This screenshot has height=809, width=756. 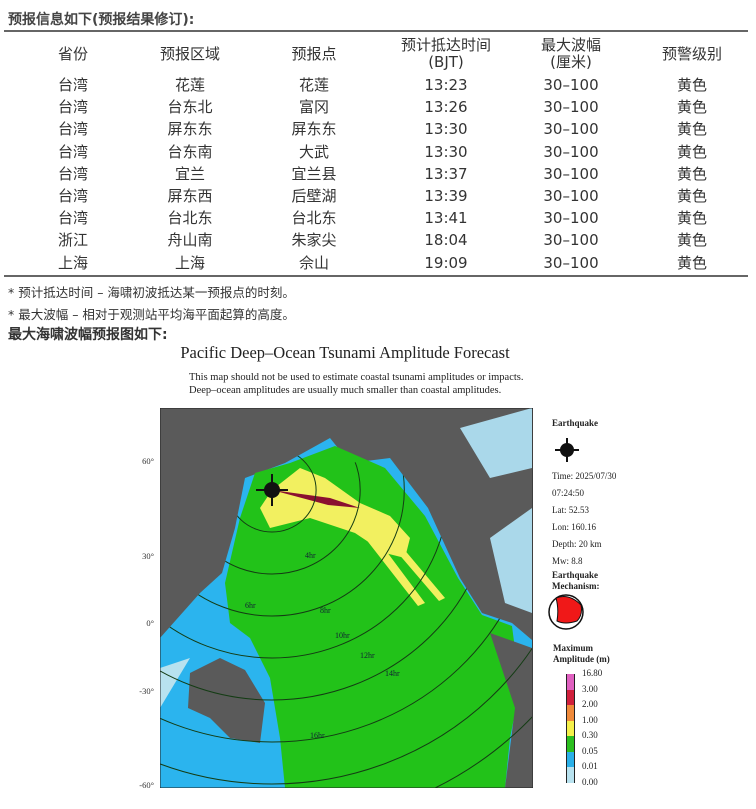 What do you see at coordinates (378, 174) in the screenshot?
I see `table-row: 台湾 宜兰 宜兰县 13:37 30–100 黄色` at bounding box center [378, 174].